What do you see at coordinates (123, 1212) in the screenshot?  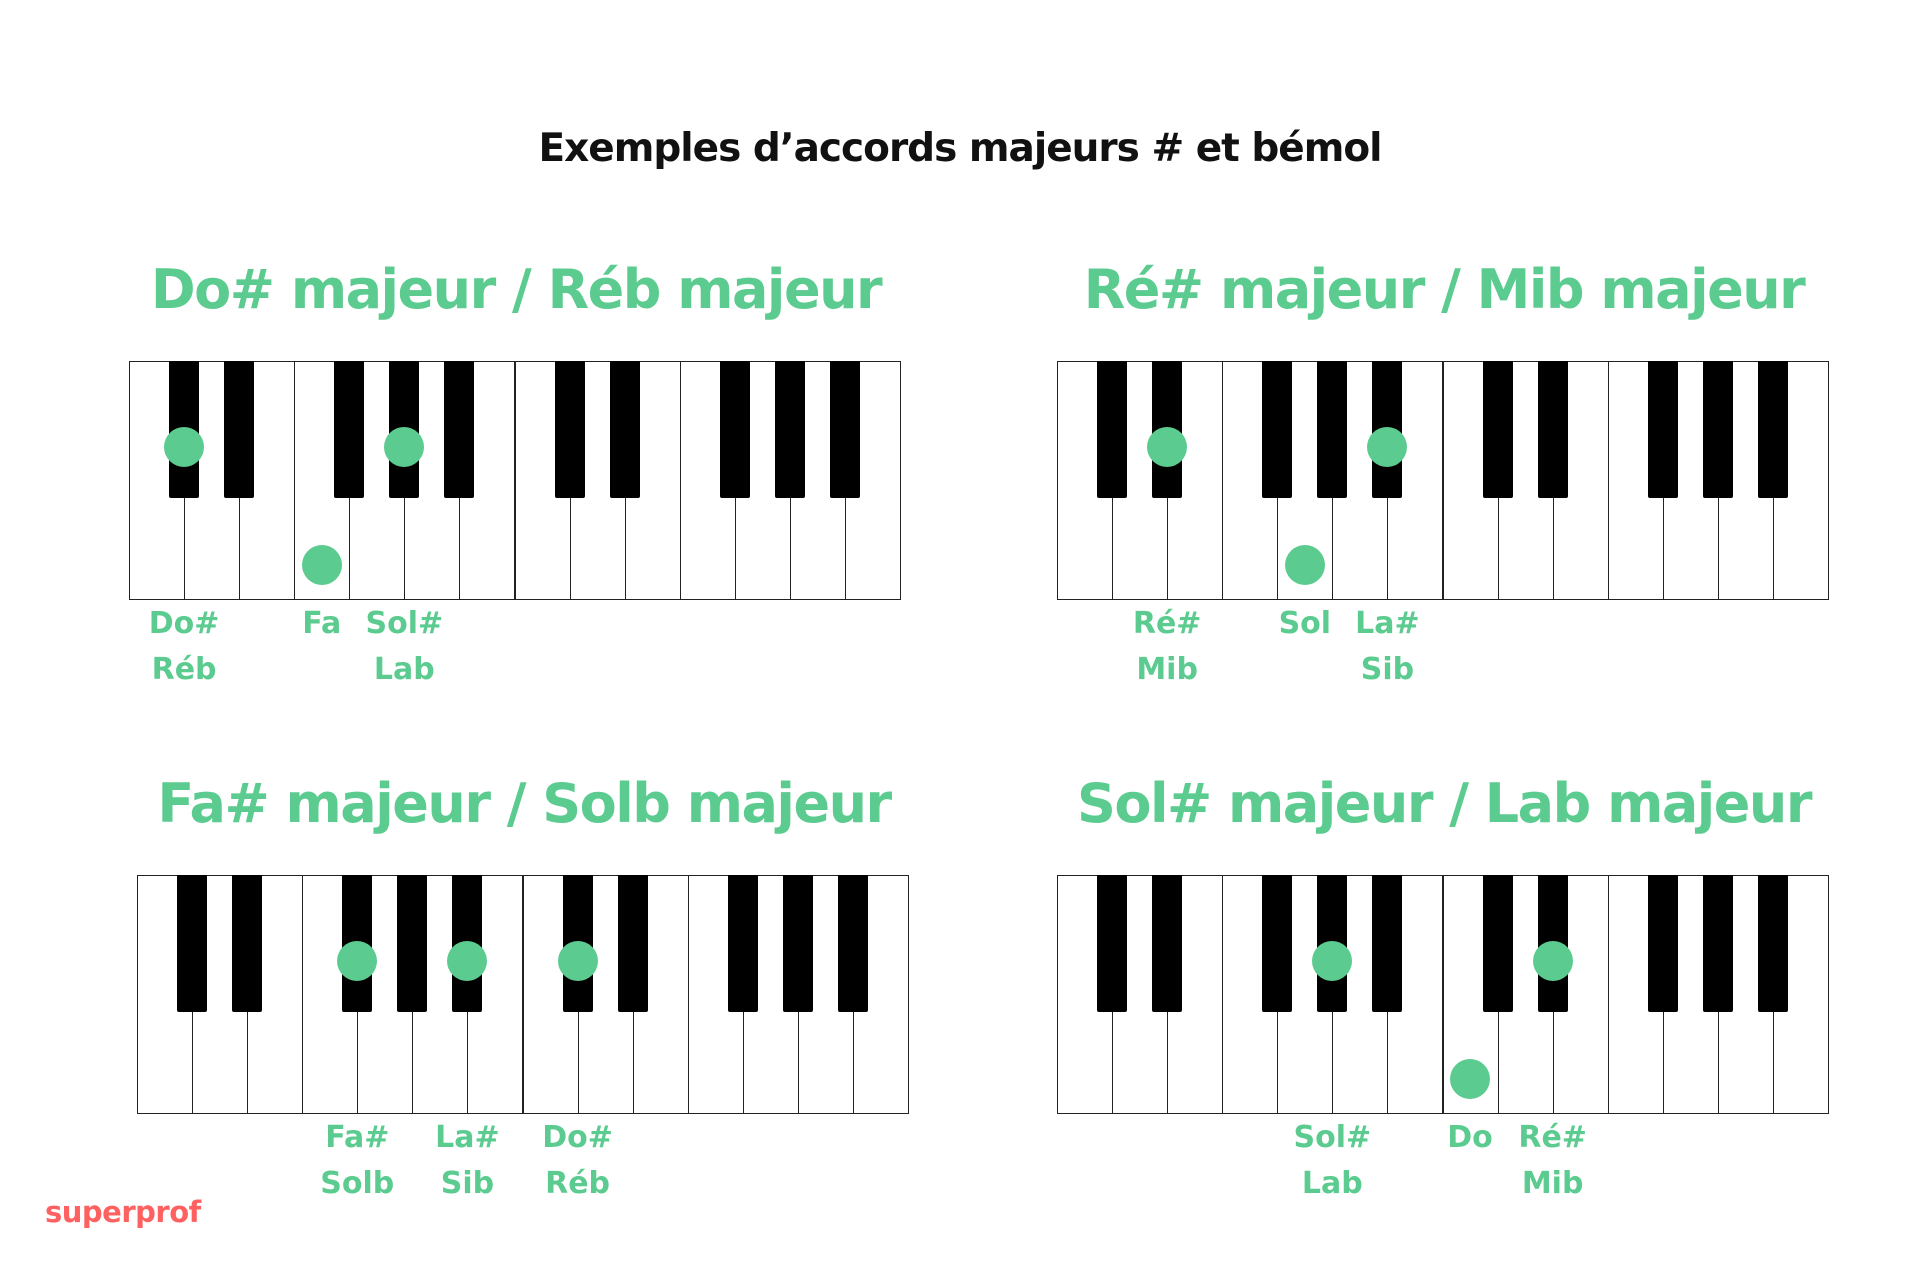 I see `superprof-logo: superprof` at bounding box center [123, 1212].